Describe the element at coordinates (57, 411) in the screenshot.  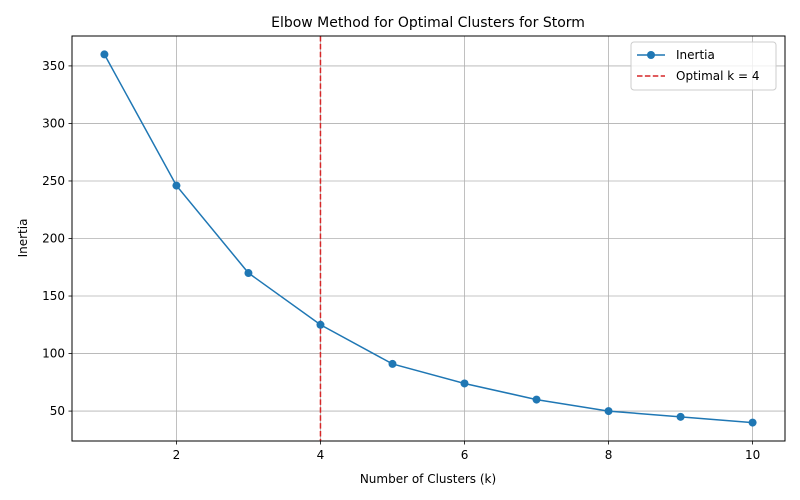
I see `y-tick-label: 50` at that location.